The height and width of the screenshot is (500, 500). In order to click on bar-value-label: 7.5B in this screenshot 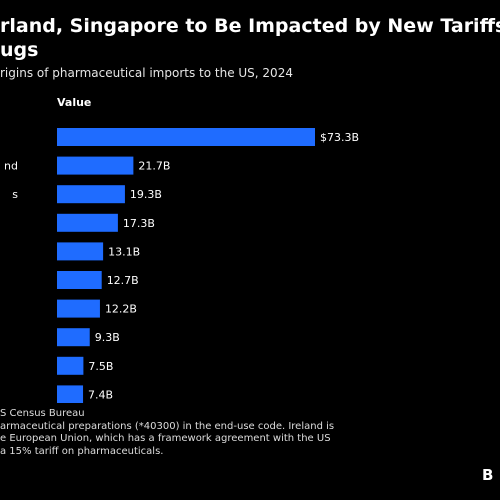, I will do `click(100, 366)`.